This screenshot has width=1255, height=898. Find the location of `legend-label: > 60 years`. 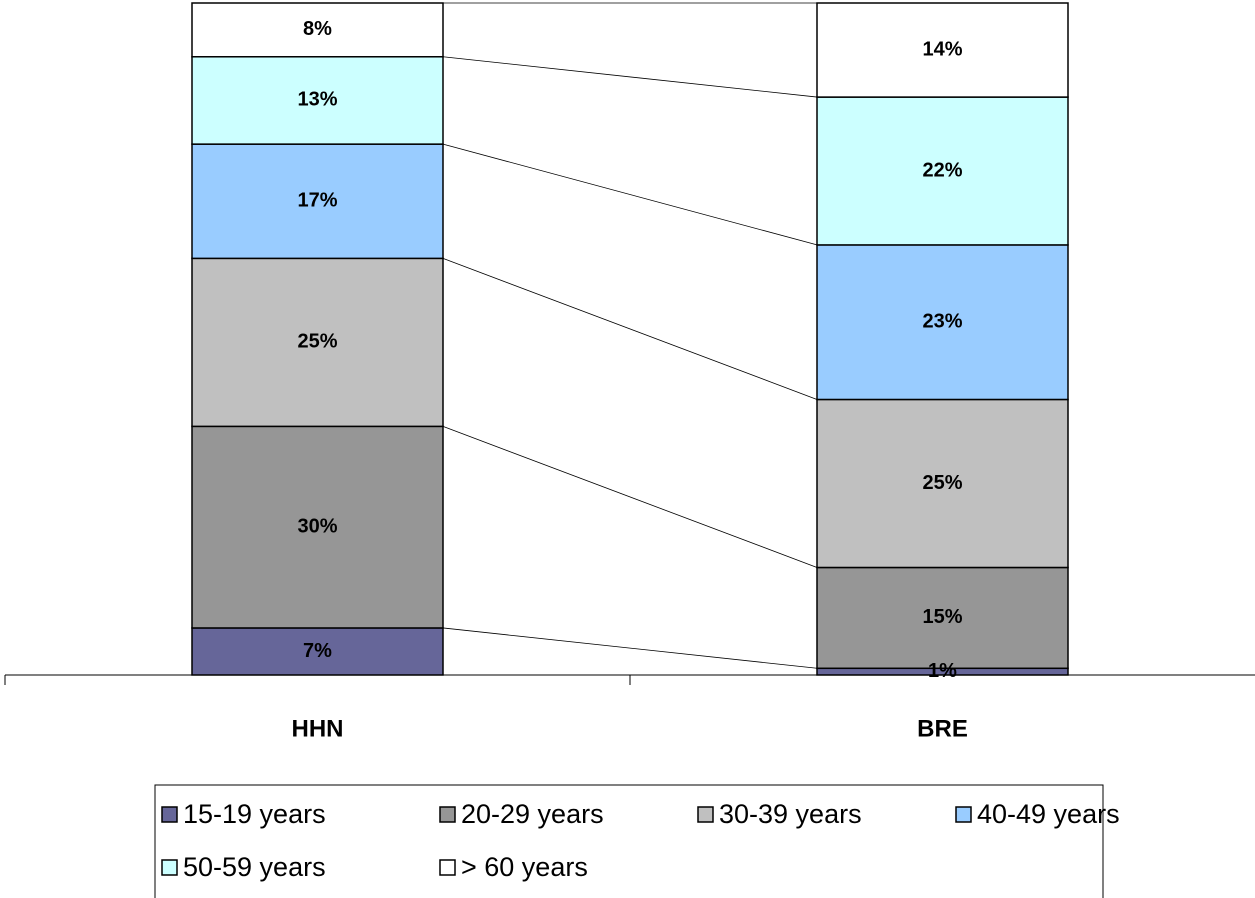

legend-label: > 60 years is located at coordinates (524, 867).